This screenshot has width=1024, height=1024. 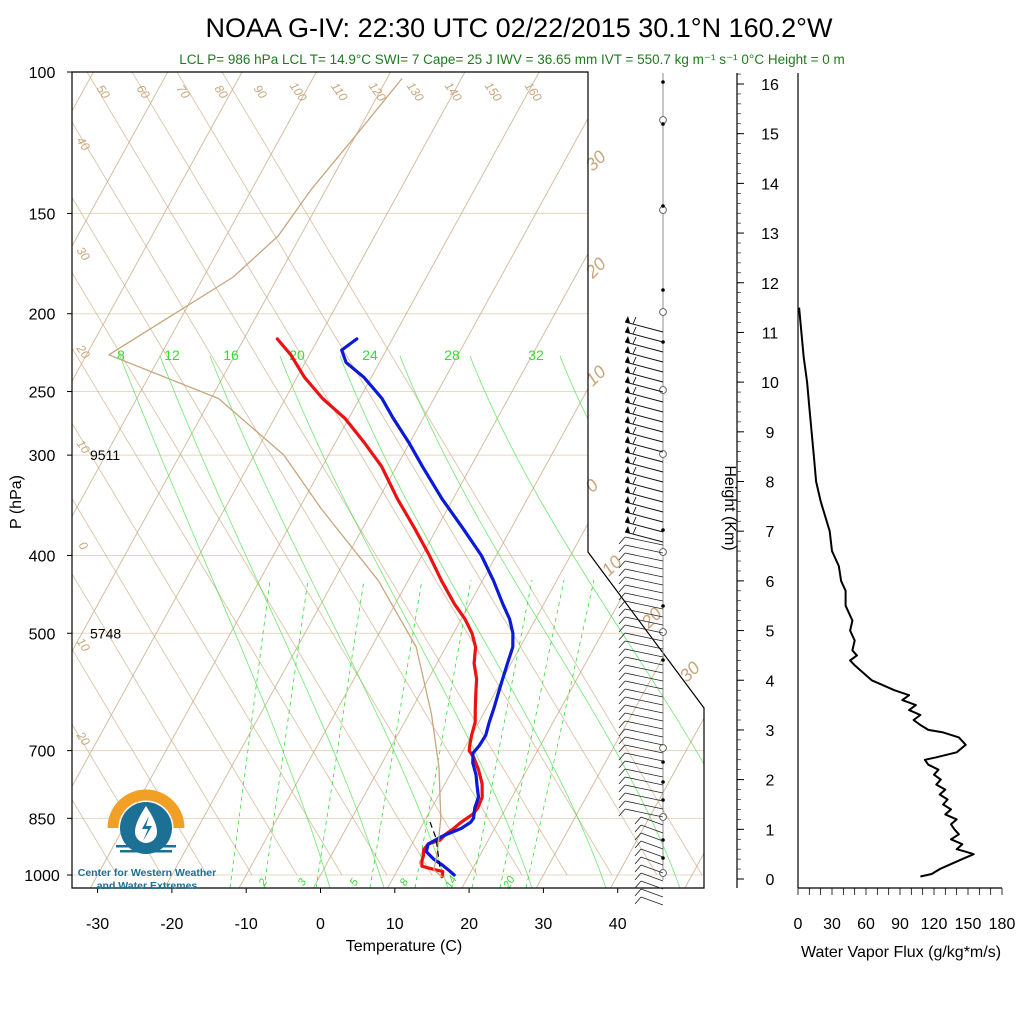 What do you see at coordinates (544, 924) in the screenshot?
I see `x-tick-label: 30` at bounding box center [544, 924].